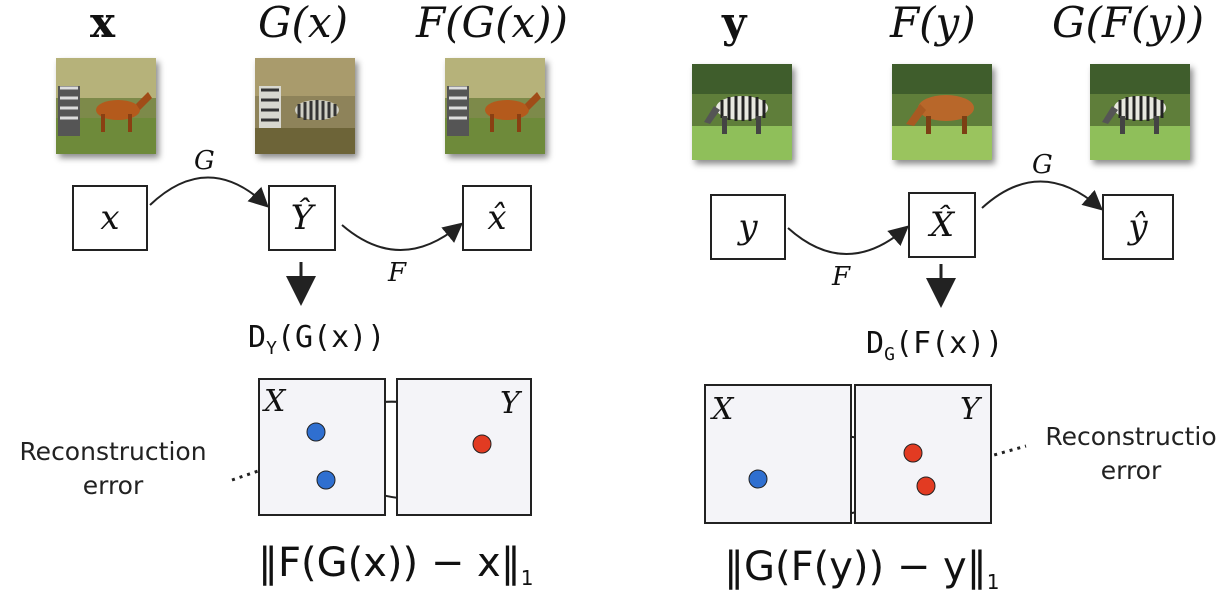 The height and width of the screenshot is (604, 1228). Describe the element at coordinates (942, 112) in the screenshot. I see `horse-thumbnail` at that location.